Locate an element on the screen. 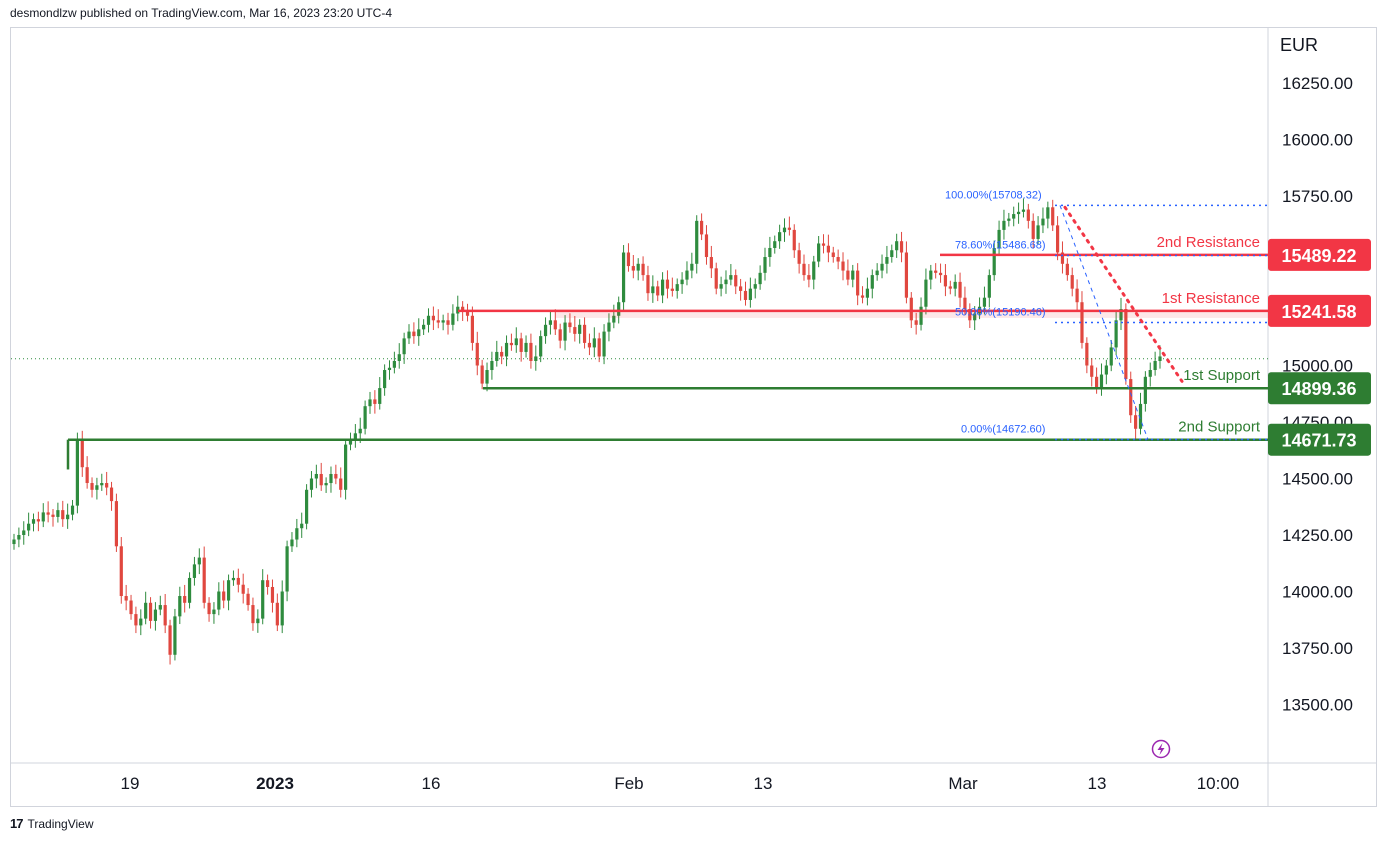 Image resolution: width=1387 pixels, height=842 pixels. lightning-icon is located at coordinates (1161, 749).